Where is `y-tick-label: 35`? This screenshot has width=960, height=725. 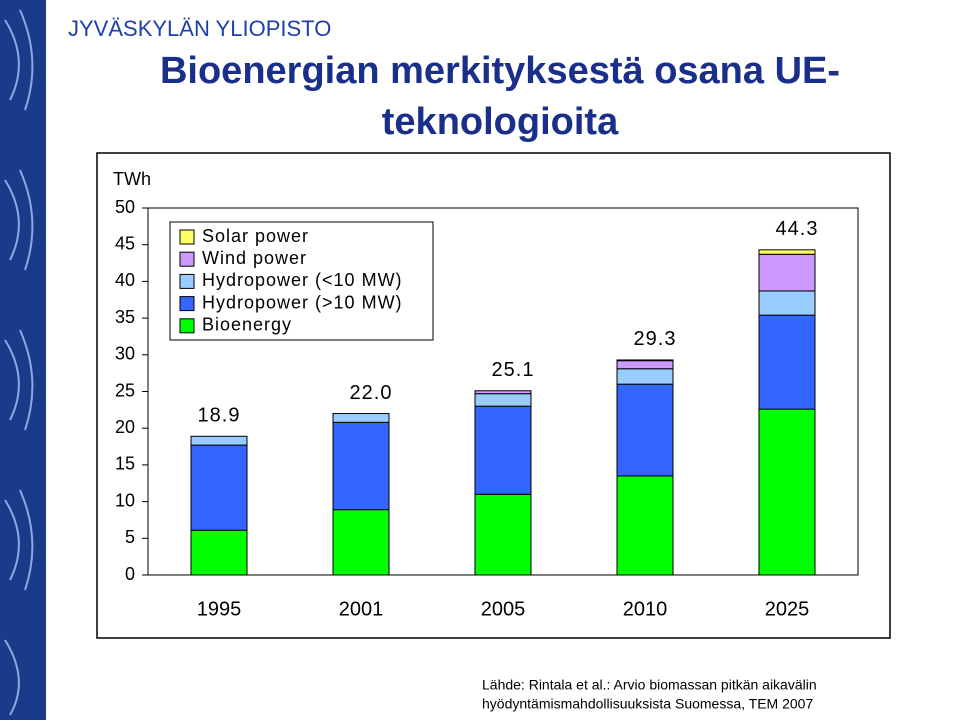
y-tick-label: 35 is located at coordinates (125, 317).